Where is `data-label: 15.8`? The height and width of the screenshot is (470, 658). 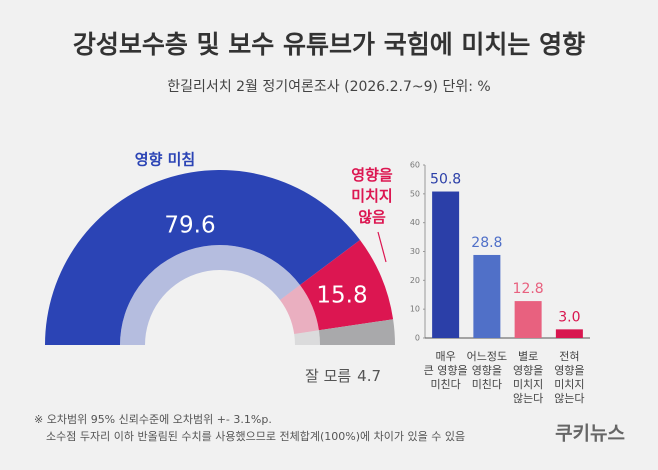 data-label: 15.8 is located at coordinates (341, 296).